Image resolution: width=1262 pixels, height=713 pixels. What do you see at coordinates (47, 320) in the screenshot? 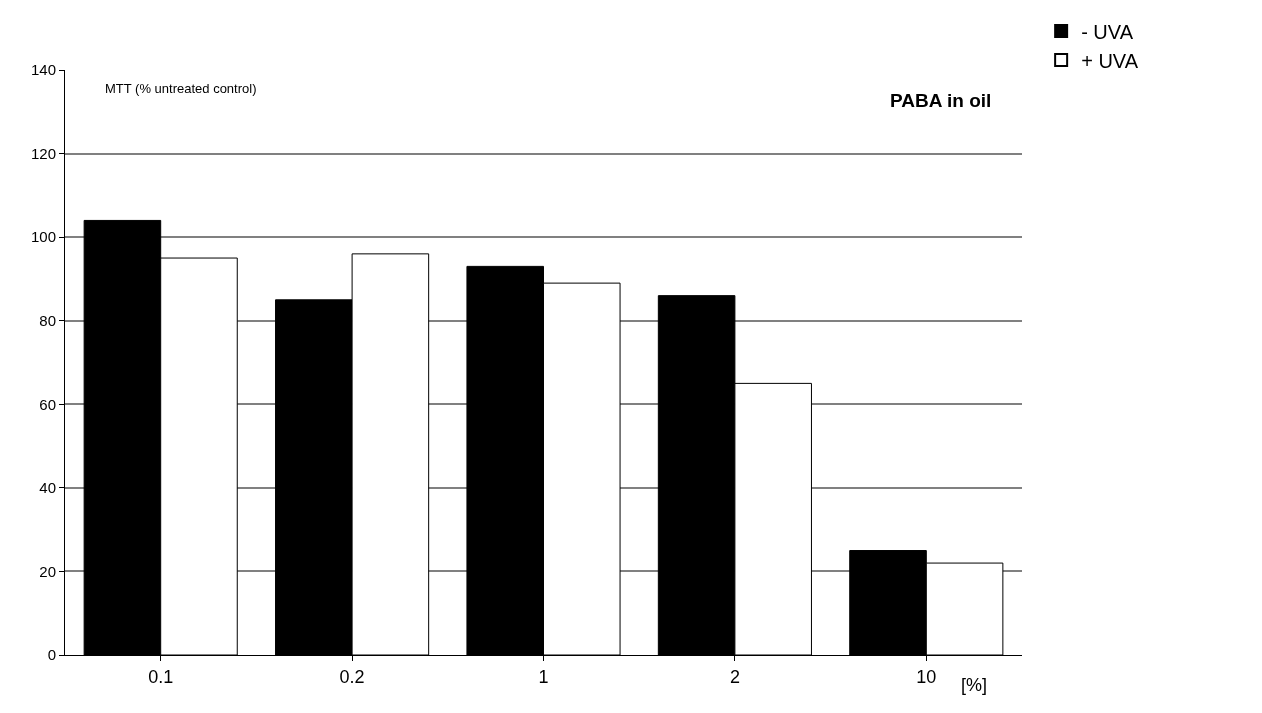
I see `y-tick-label: 80` at bounding box center [47, 320].